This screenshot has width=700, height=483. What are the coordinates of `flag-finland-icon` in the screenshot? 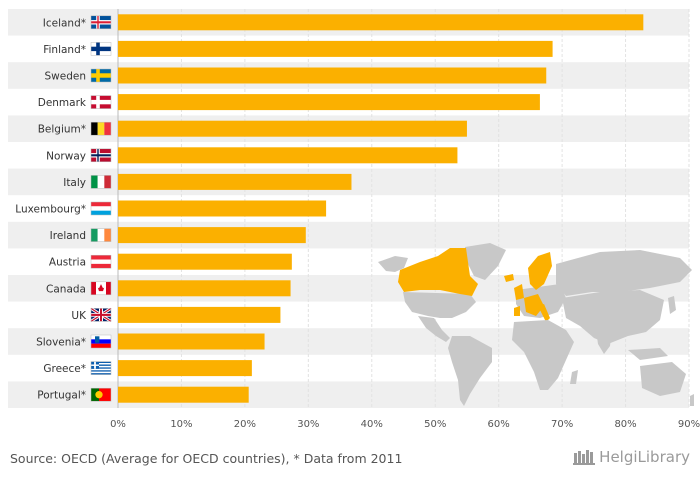 It's located at (101, 49).